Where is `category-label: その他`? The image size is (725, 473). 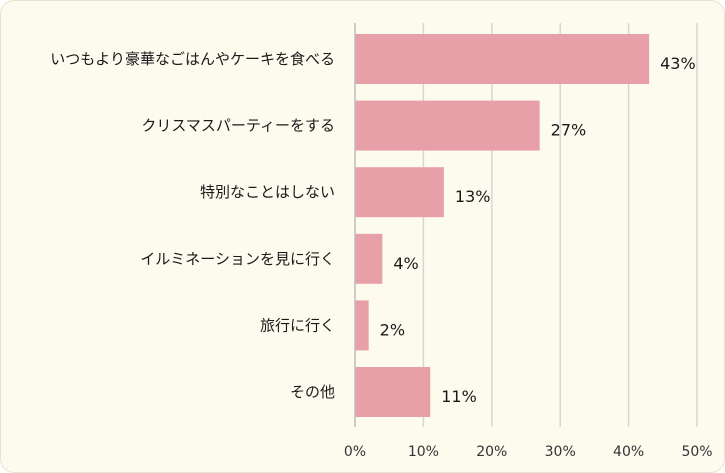
category-label: その他 is located at coordinates (312, 392).